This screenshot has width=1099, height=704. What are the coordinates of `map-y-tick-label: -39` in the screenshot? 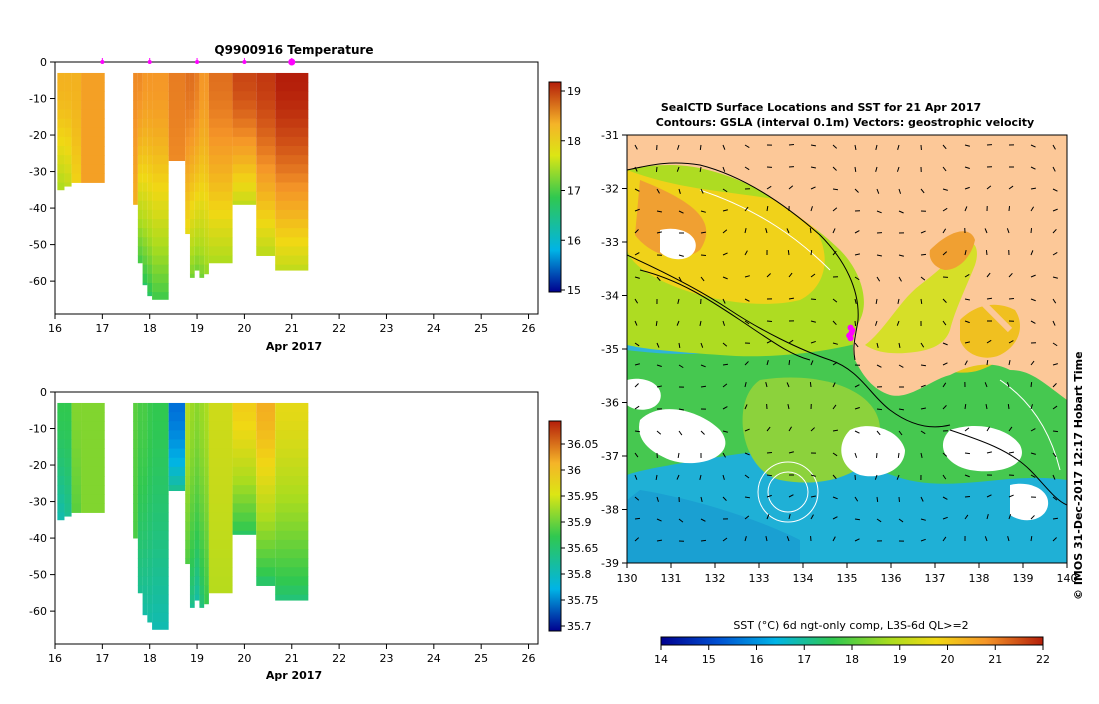 It's located at (610, 563).